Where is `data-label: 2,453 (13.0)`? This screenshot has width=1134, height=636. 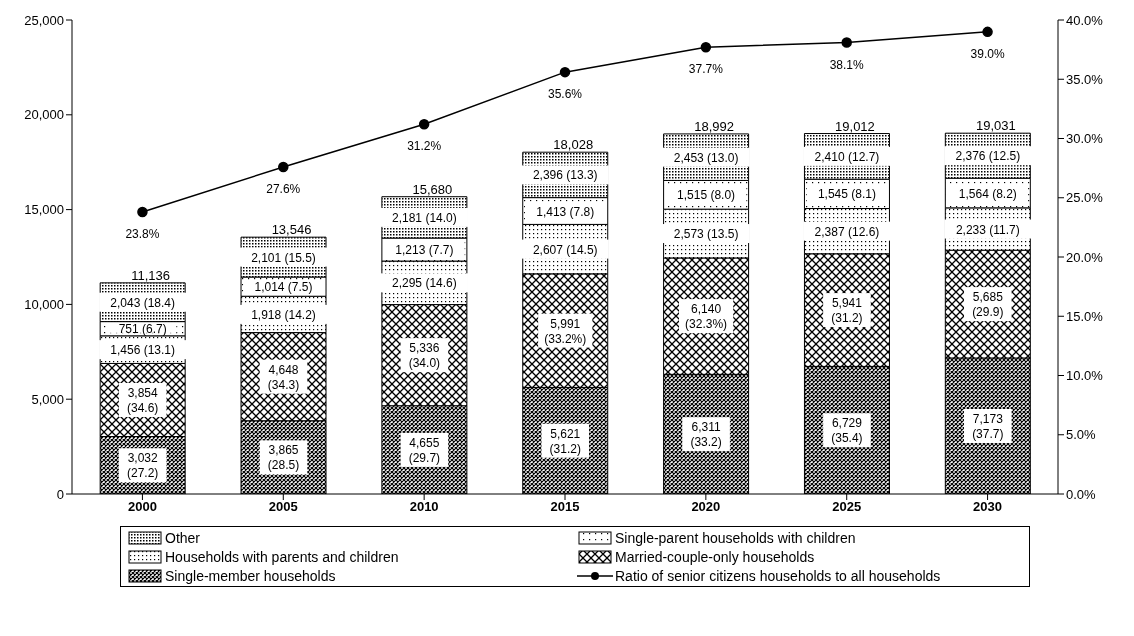
data-label: 2,453 (13.0) is located at coordinates (706, 157).